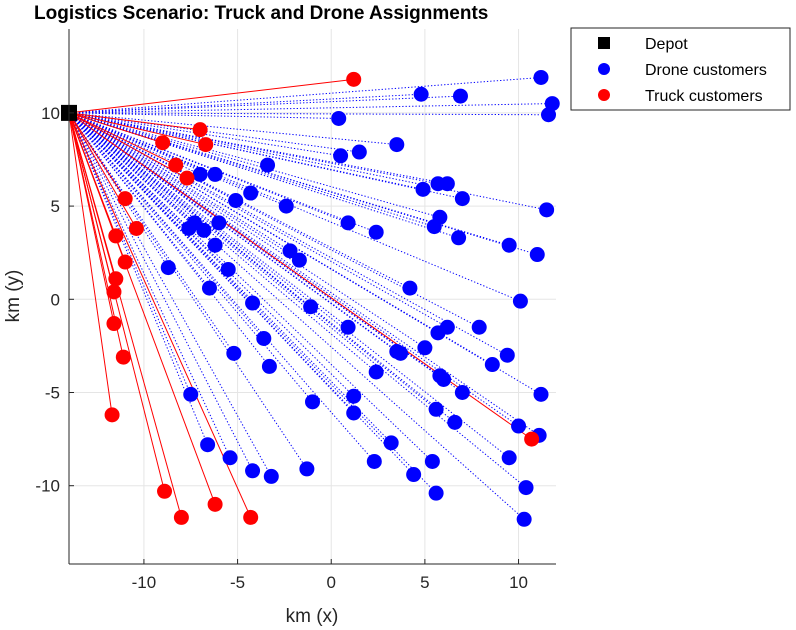 The image size is (796, 630). Describe the element at coordinates (237, 582) in the screenshot. I see `x-tick-label: -5` at that location.